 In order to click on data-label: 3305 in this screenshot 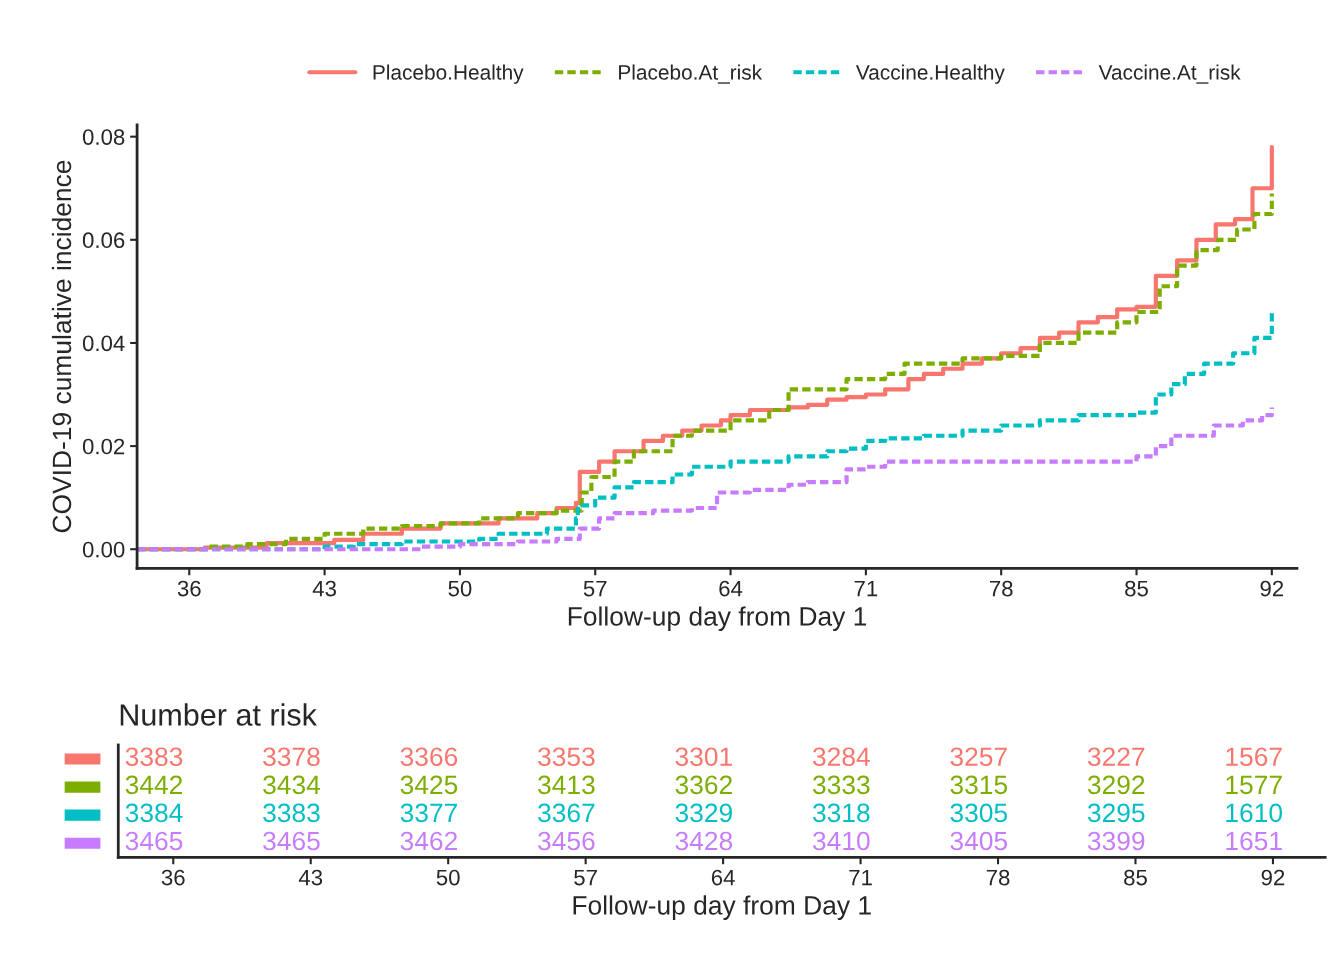, I will do `click(979, 813)`.